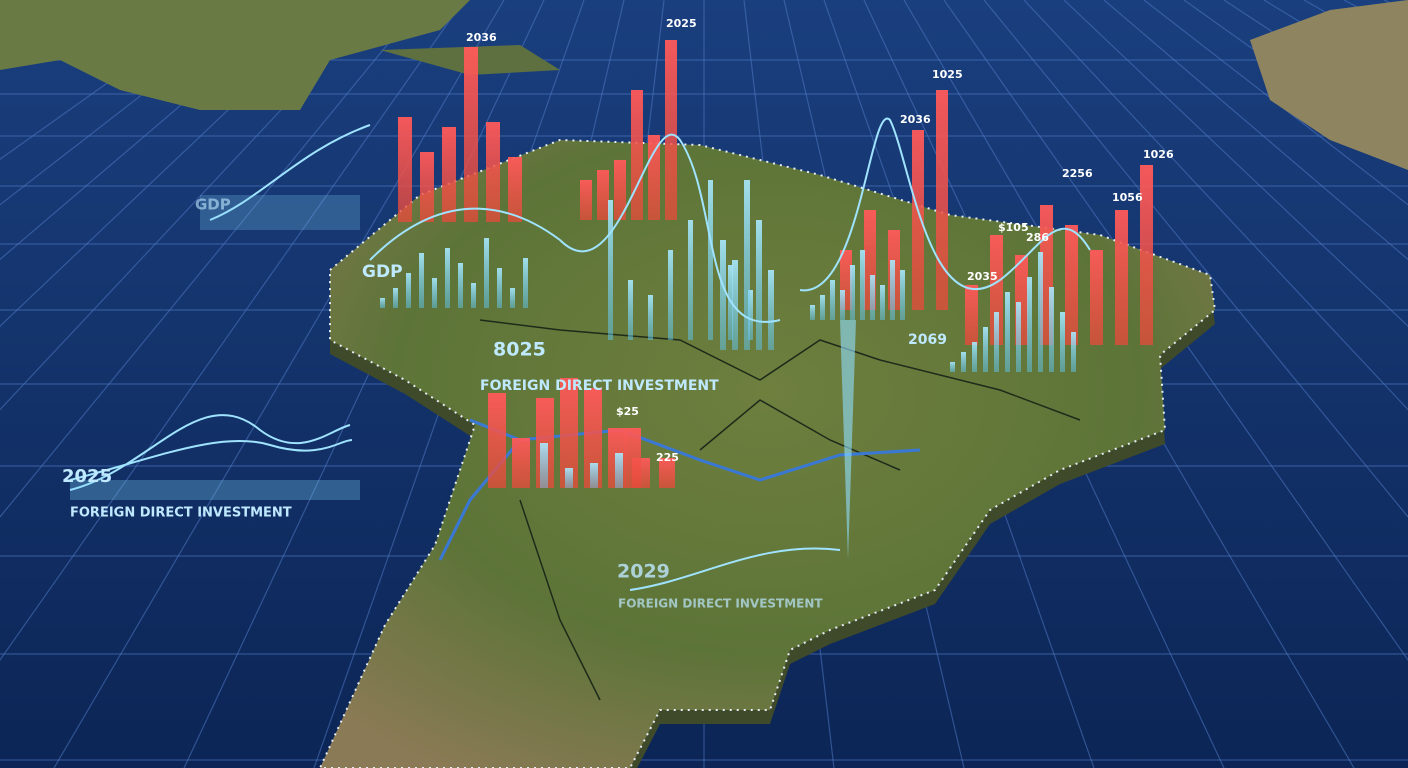  I want to click on label: 286, so click(1037, 237).